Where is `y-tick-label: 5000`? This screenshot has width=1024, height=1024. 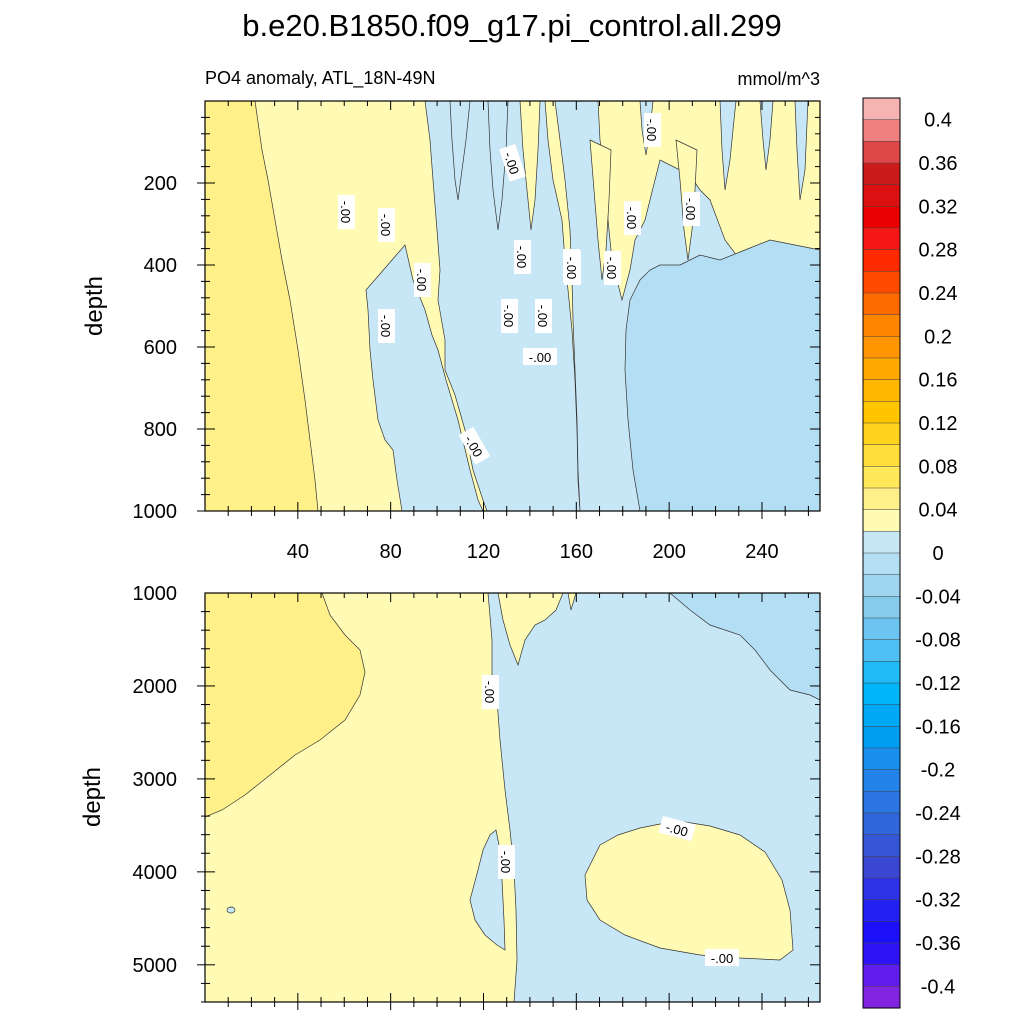 y-tick-label: 5000 is located at coordinates (155, 966).